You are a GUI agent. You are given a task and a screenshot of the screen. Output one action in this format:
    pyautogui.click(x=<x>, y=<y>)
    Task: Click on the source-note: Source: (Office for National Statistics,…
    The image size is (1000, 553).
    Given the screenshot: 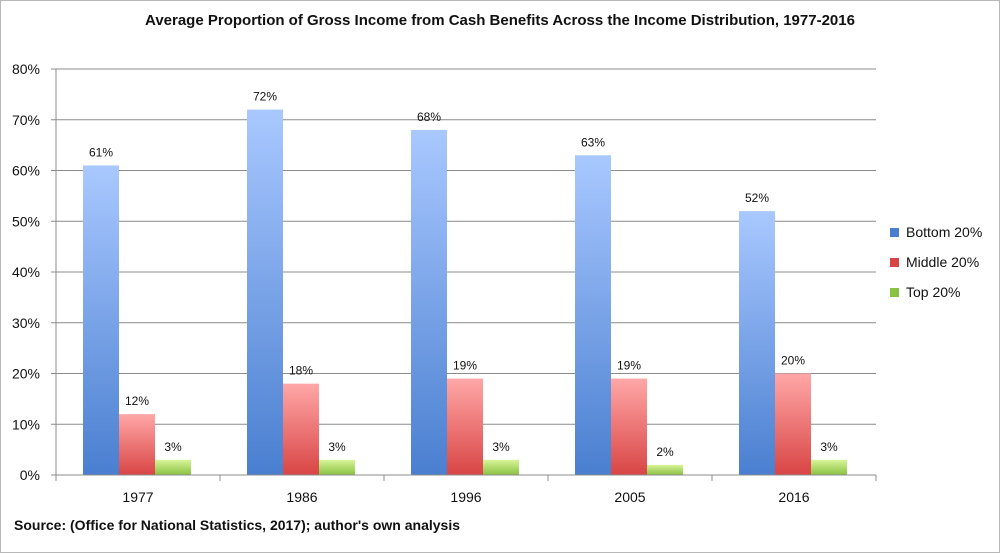 What is the action you would take?
    pyautogui.click(x=237, y=525)
    